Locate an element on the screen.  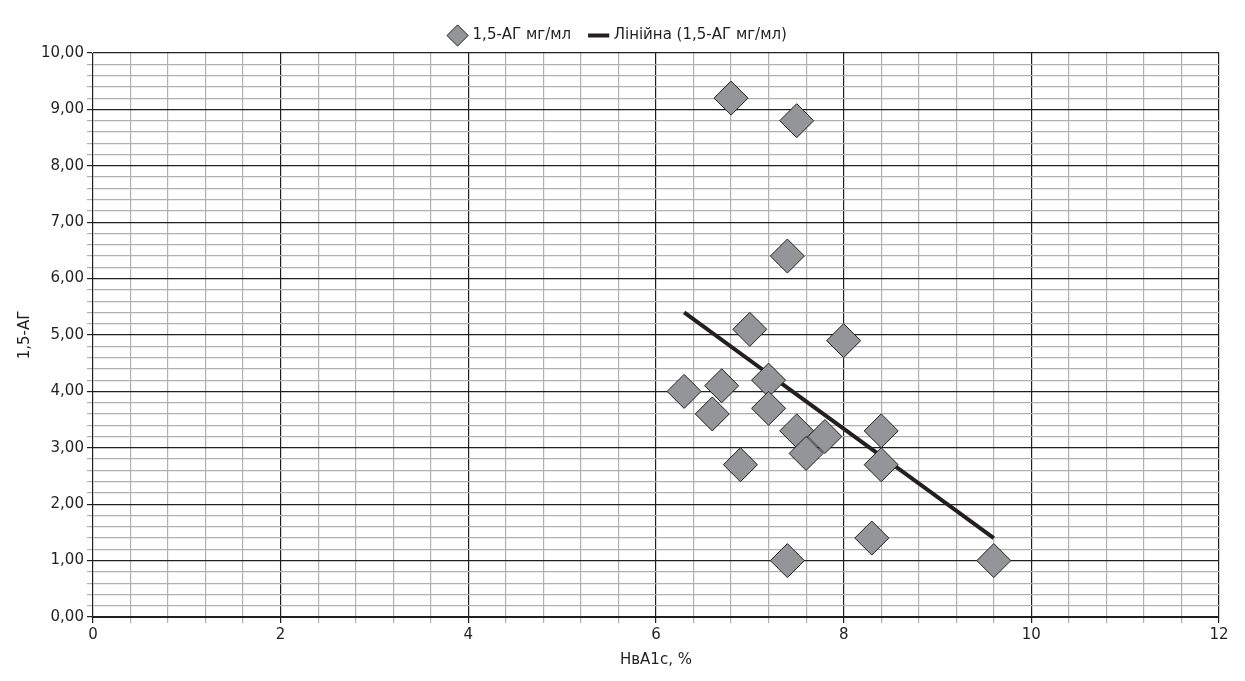
legend-label: Лінійна (1,5-АГ мг/мл) is located at coordinates (700, 34).